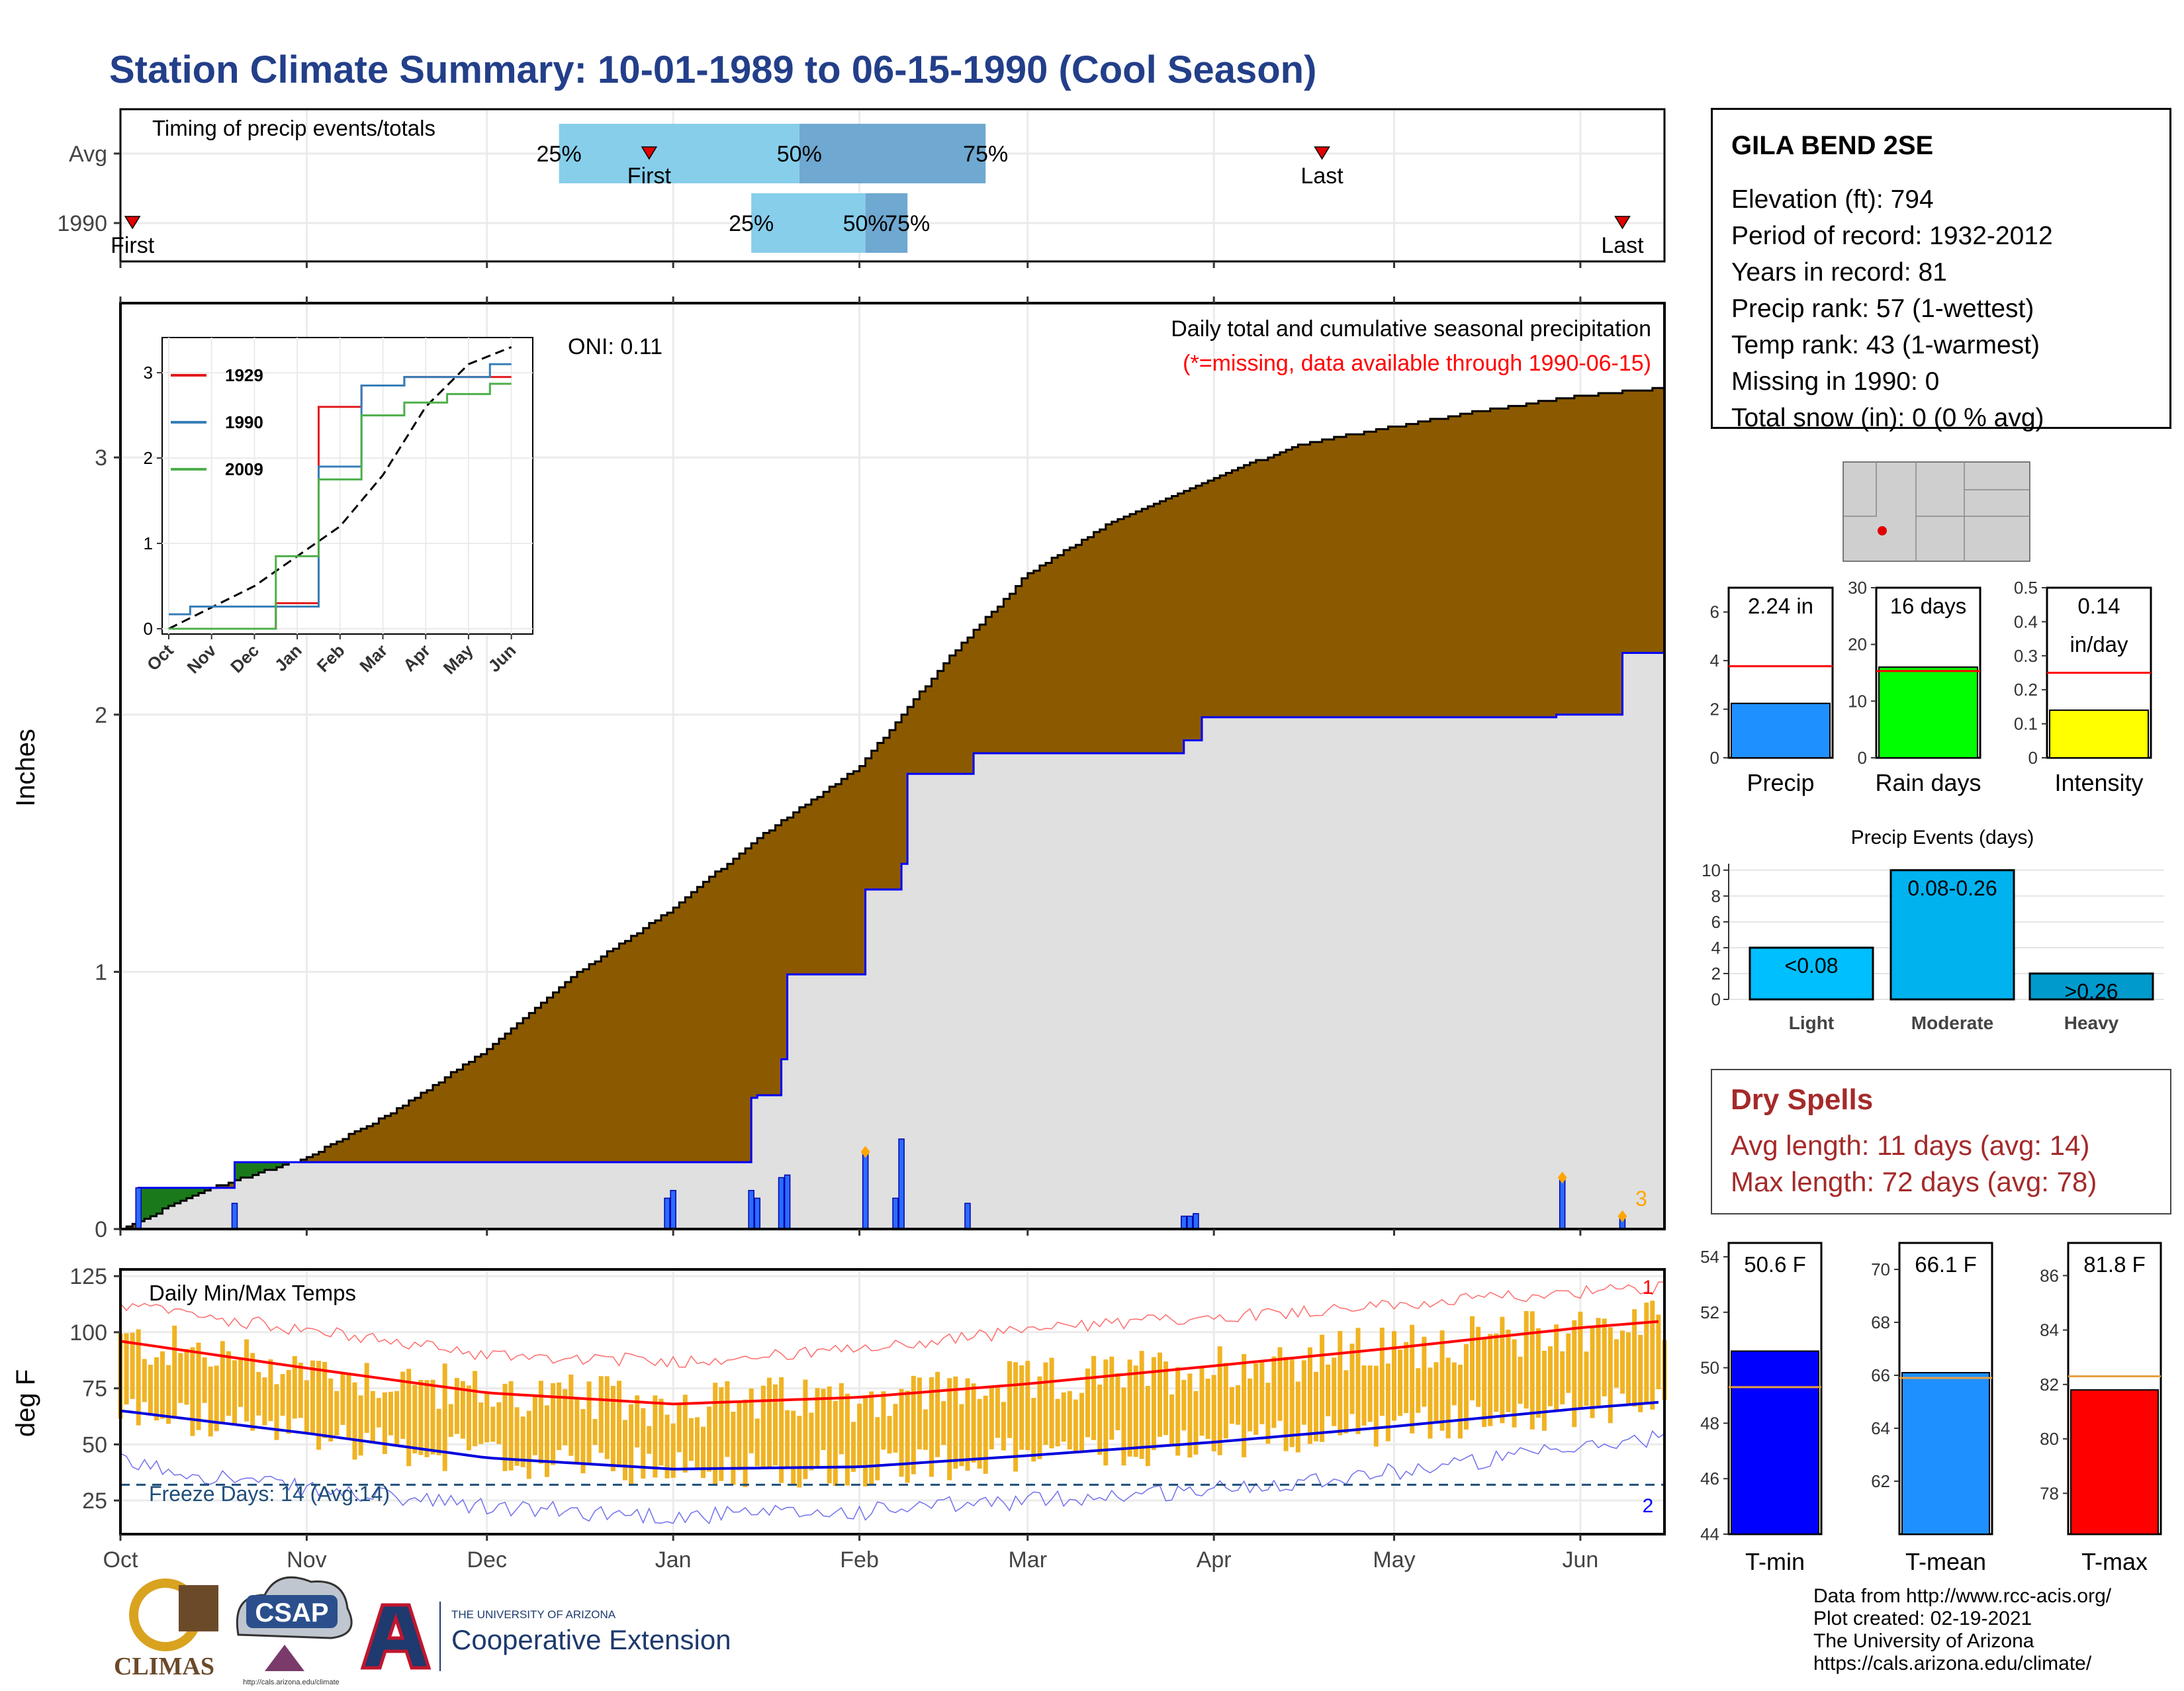 This screenshot has width=2184, height=1691. Describe the element at coordinates (396, 1636) in the screenshot. I see `ua-logo-mark` at that location.